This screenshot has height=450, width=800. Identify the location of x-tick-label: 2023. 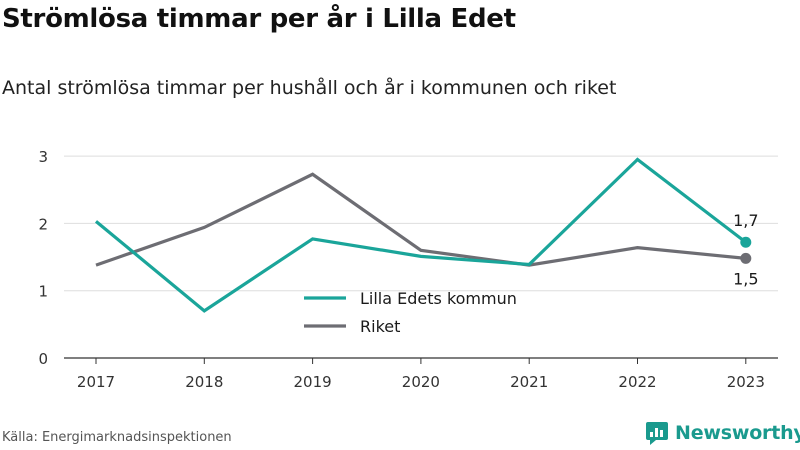
(746, 382).